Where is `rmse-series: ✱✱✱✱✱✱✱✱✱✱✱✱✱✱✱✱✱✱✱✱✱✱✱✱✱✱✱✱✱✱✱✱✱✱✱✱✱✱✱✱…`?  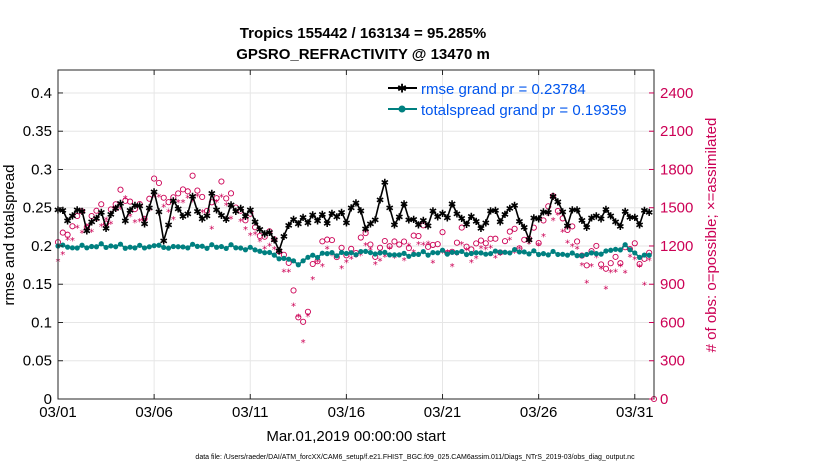 rmse-series: ✱✱✱✱✱✱✱✱✱✱✱✱✱✱✱✱✱✱✱✱✱✱✱✱✱✱✱✱✱✱✱✱✱✱✱✱✱✱✱✱… is located at coordinates (354, 218).